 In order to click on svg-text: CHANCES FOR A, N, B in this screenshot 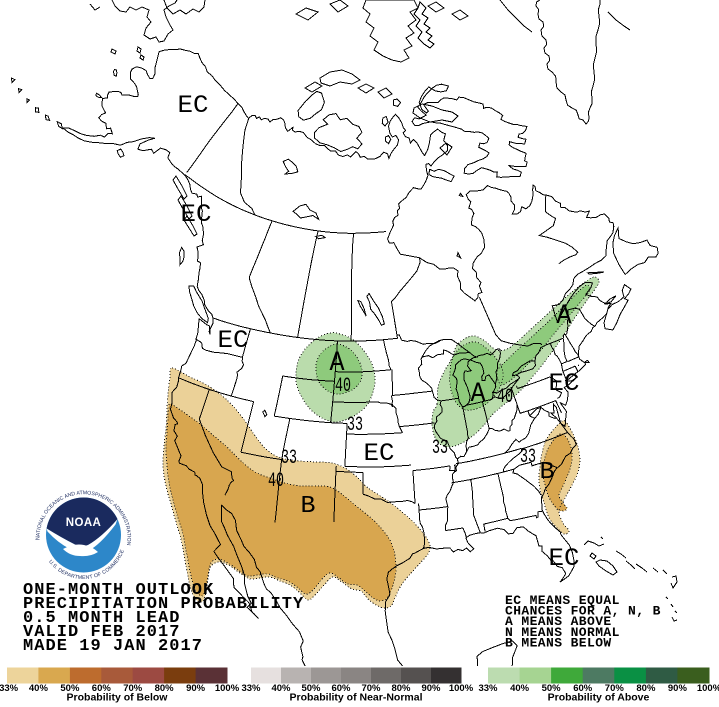, I will do `click(583, 611)`.